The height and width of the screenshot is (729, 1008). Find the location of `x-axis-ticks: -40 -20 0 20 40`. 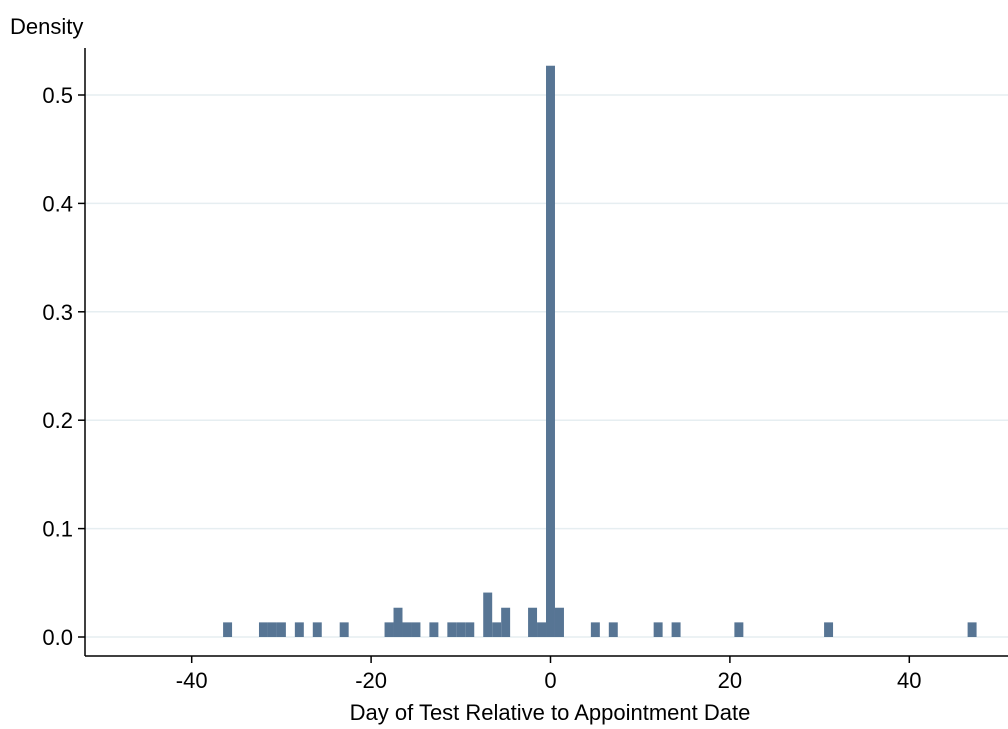

x-axis-ticks: -40 -20 0 20 40 is located at coordinates (549, 674).